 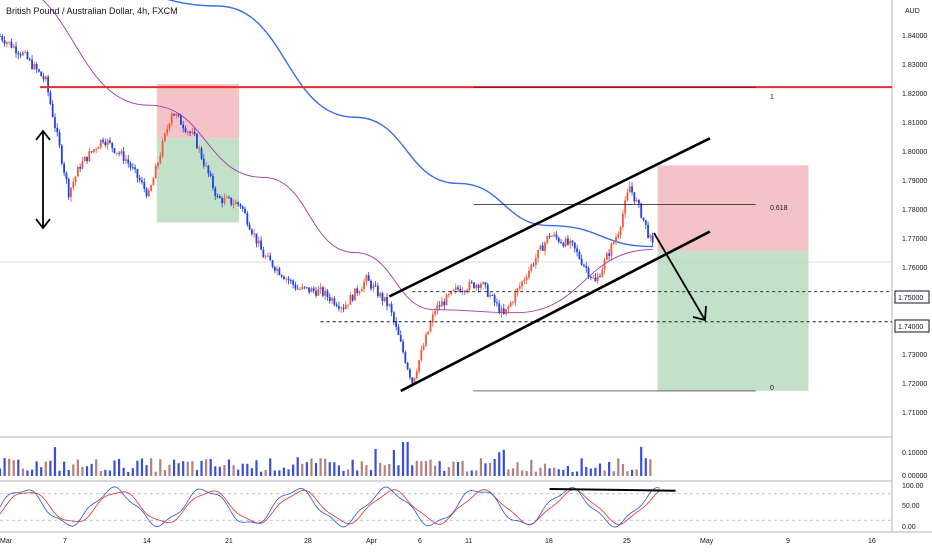 What do you see at coordinates (914, 355) in the screenshot?
I see `price-tick-173: 1.73000` at bounding box center [914, 355].